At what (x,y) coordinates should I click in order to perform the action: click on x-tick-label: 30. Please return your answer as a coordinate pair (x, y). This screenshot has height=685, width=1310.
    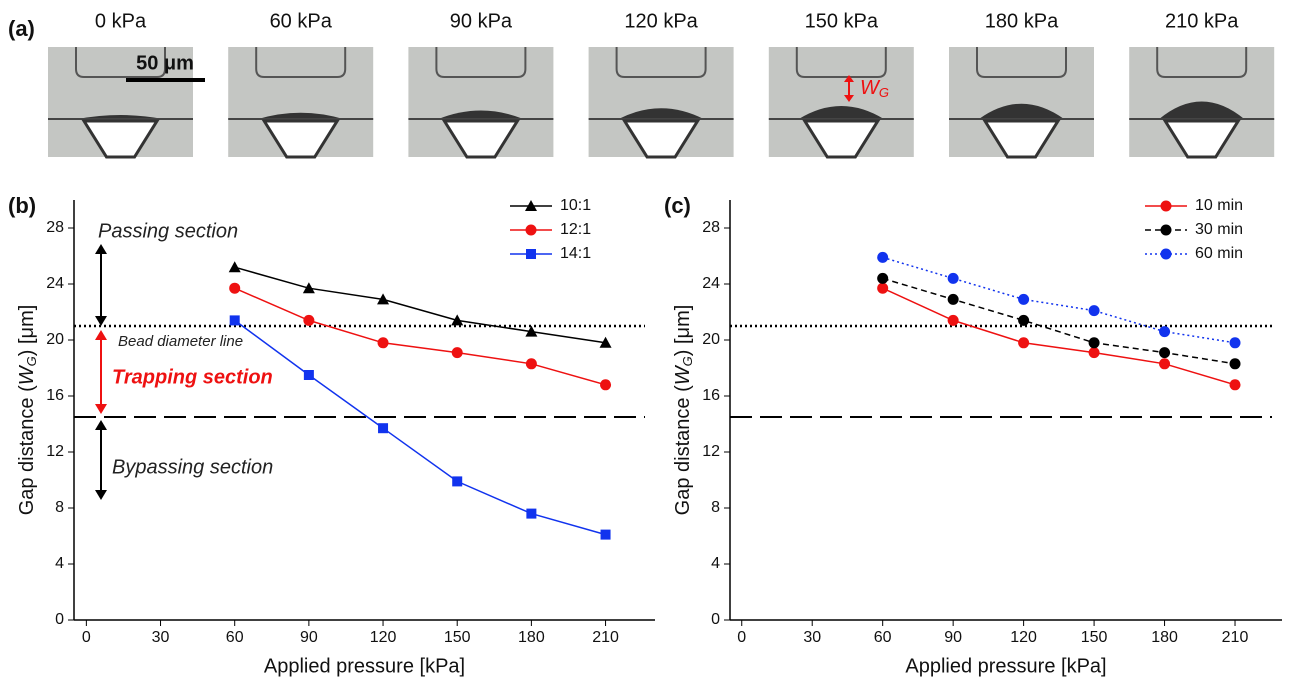
    Looking at the image, I should click on (812, 637).